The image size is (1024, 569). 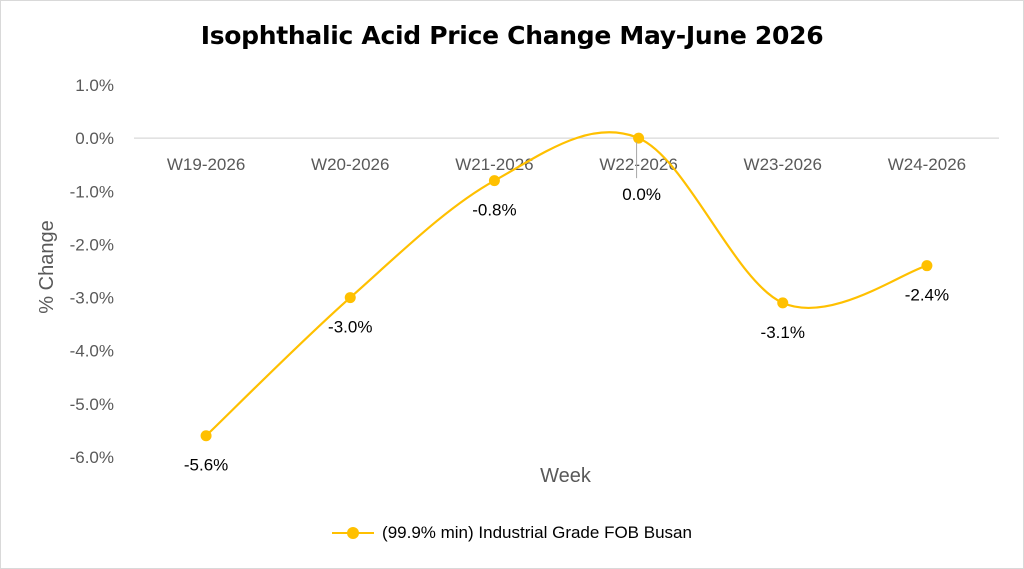 What do you see at coordinates (537, 532) in the screenshot?
I see `legend-label: (99.9% min) Industrial Grade FOB Busan` at bounding box center [537, 532].